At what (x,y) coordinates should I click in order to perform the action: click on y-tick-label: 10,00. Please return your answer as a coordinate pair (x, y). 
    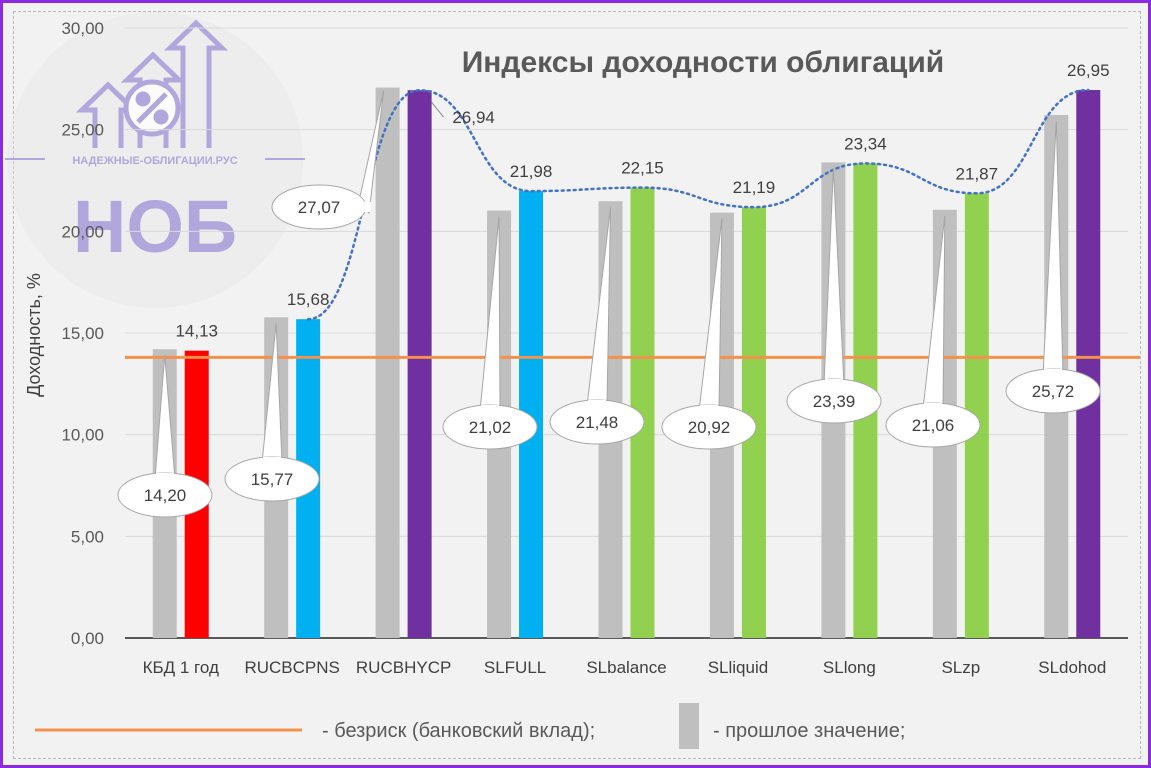
    Looking at the image, I should click on (82, 435).